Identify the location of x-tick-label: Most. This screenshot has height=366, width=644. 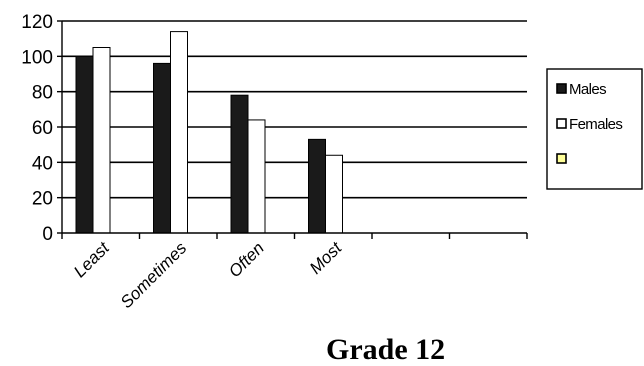
(326, 257).